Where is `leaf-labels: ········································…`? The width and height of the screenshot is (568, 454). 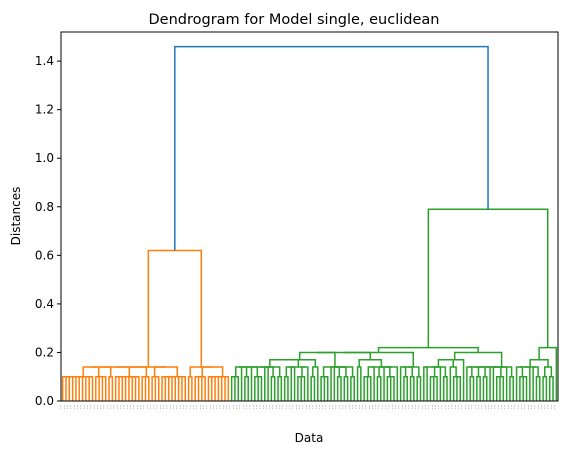 leaf-labels: ········································… is located at coordinates (308, 407).